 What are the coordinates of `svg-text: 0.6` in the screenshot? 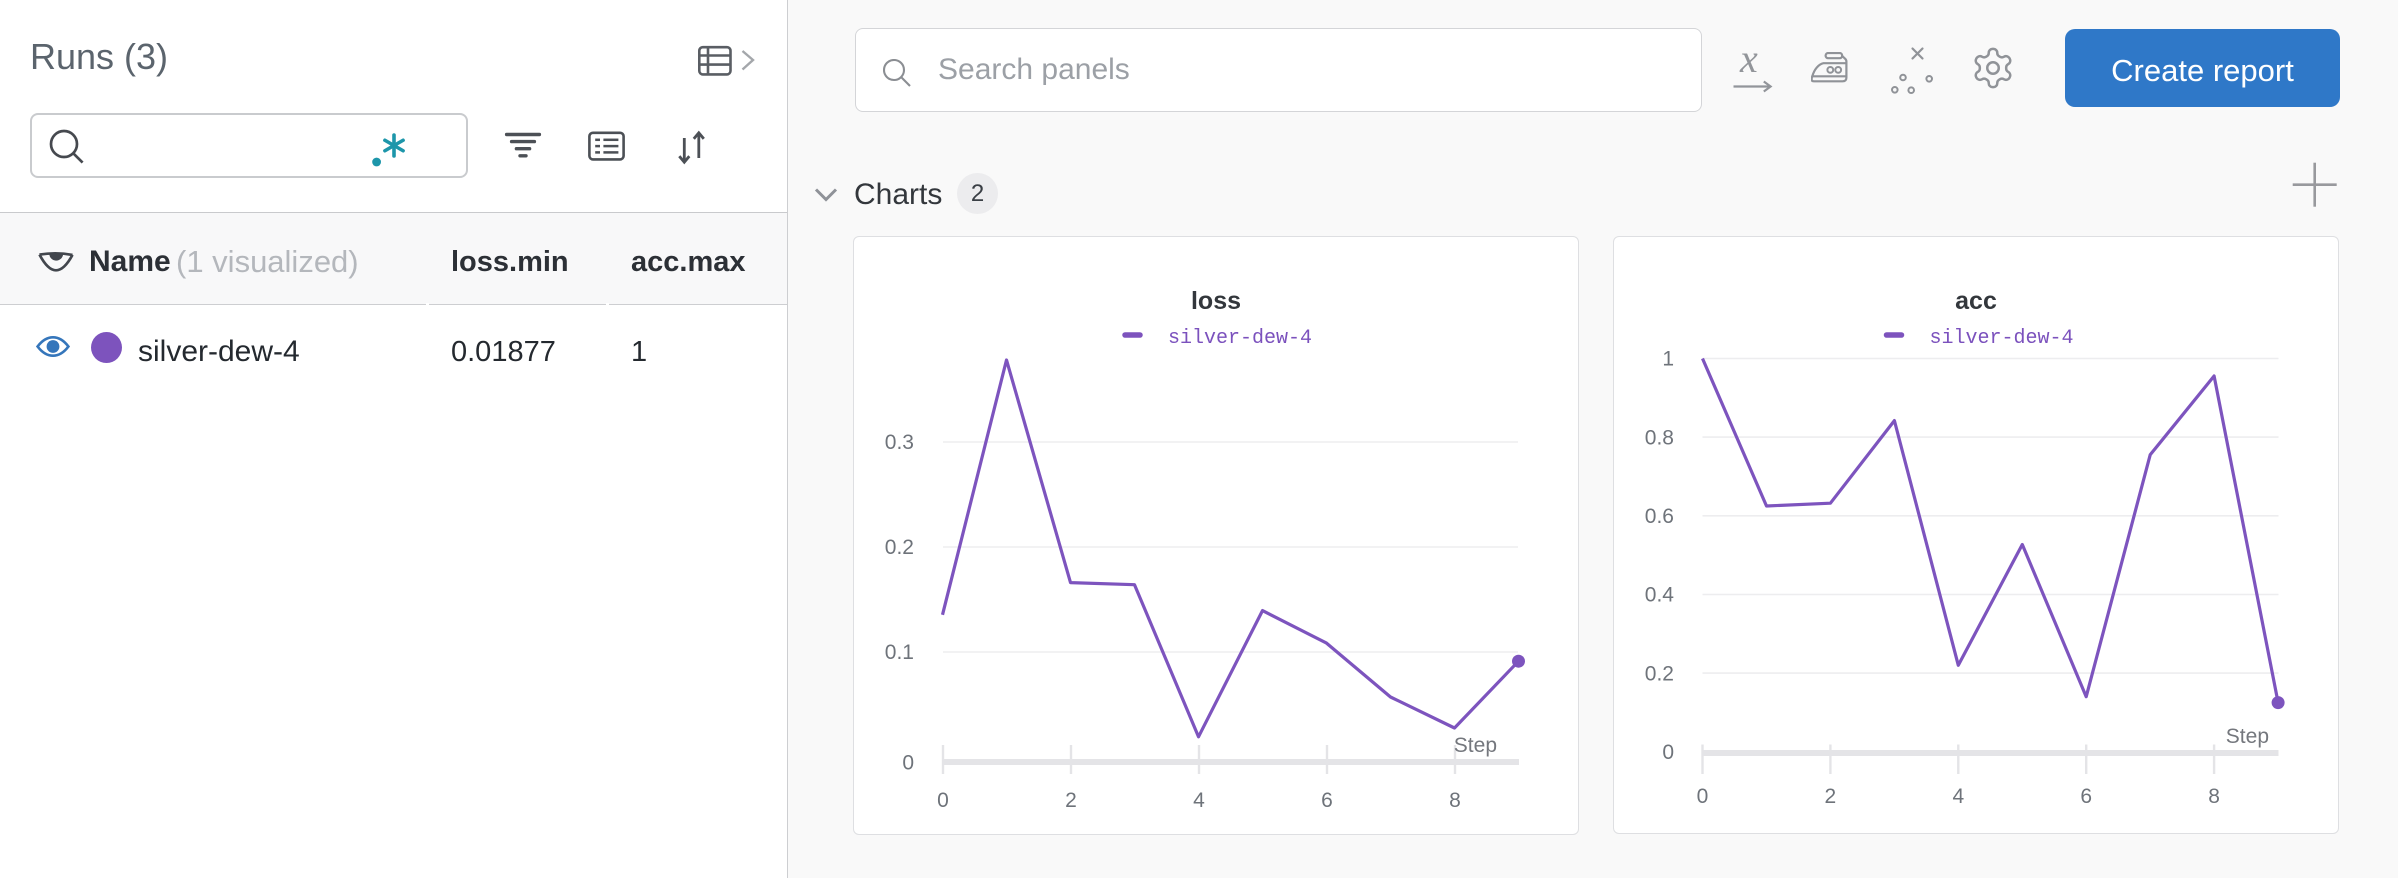 It's located at (1659, 516).